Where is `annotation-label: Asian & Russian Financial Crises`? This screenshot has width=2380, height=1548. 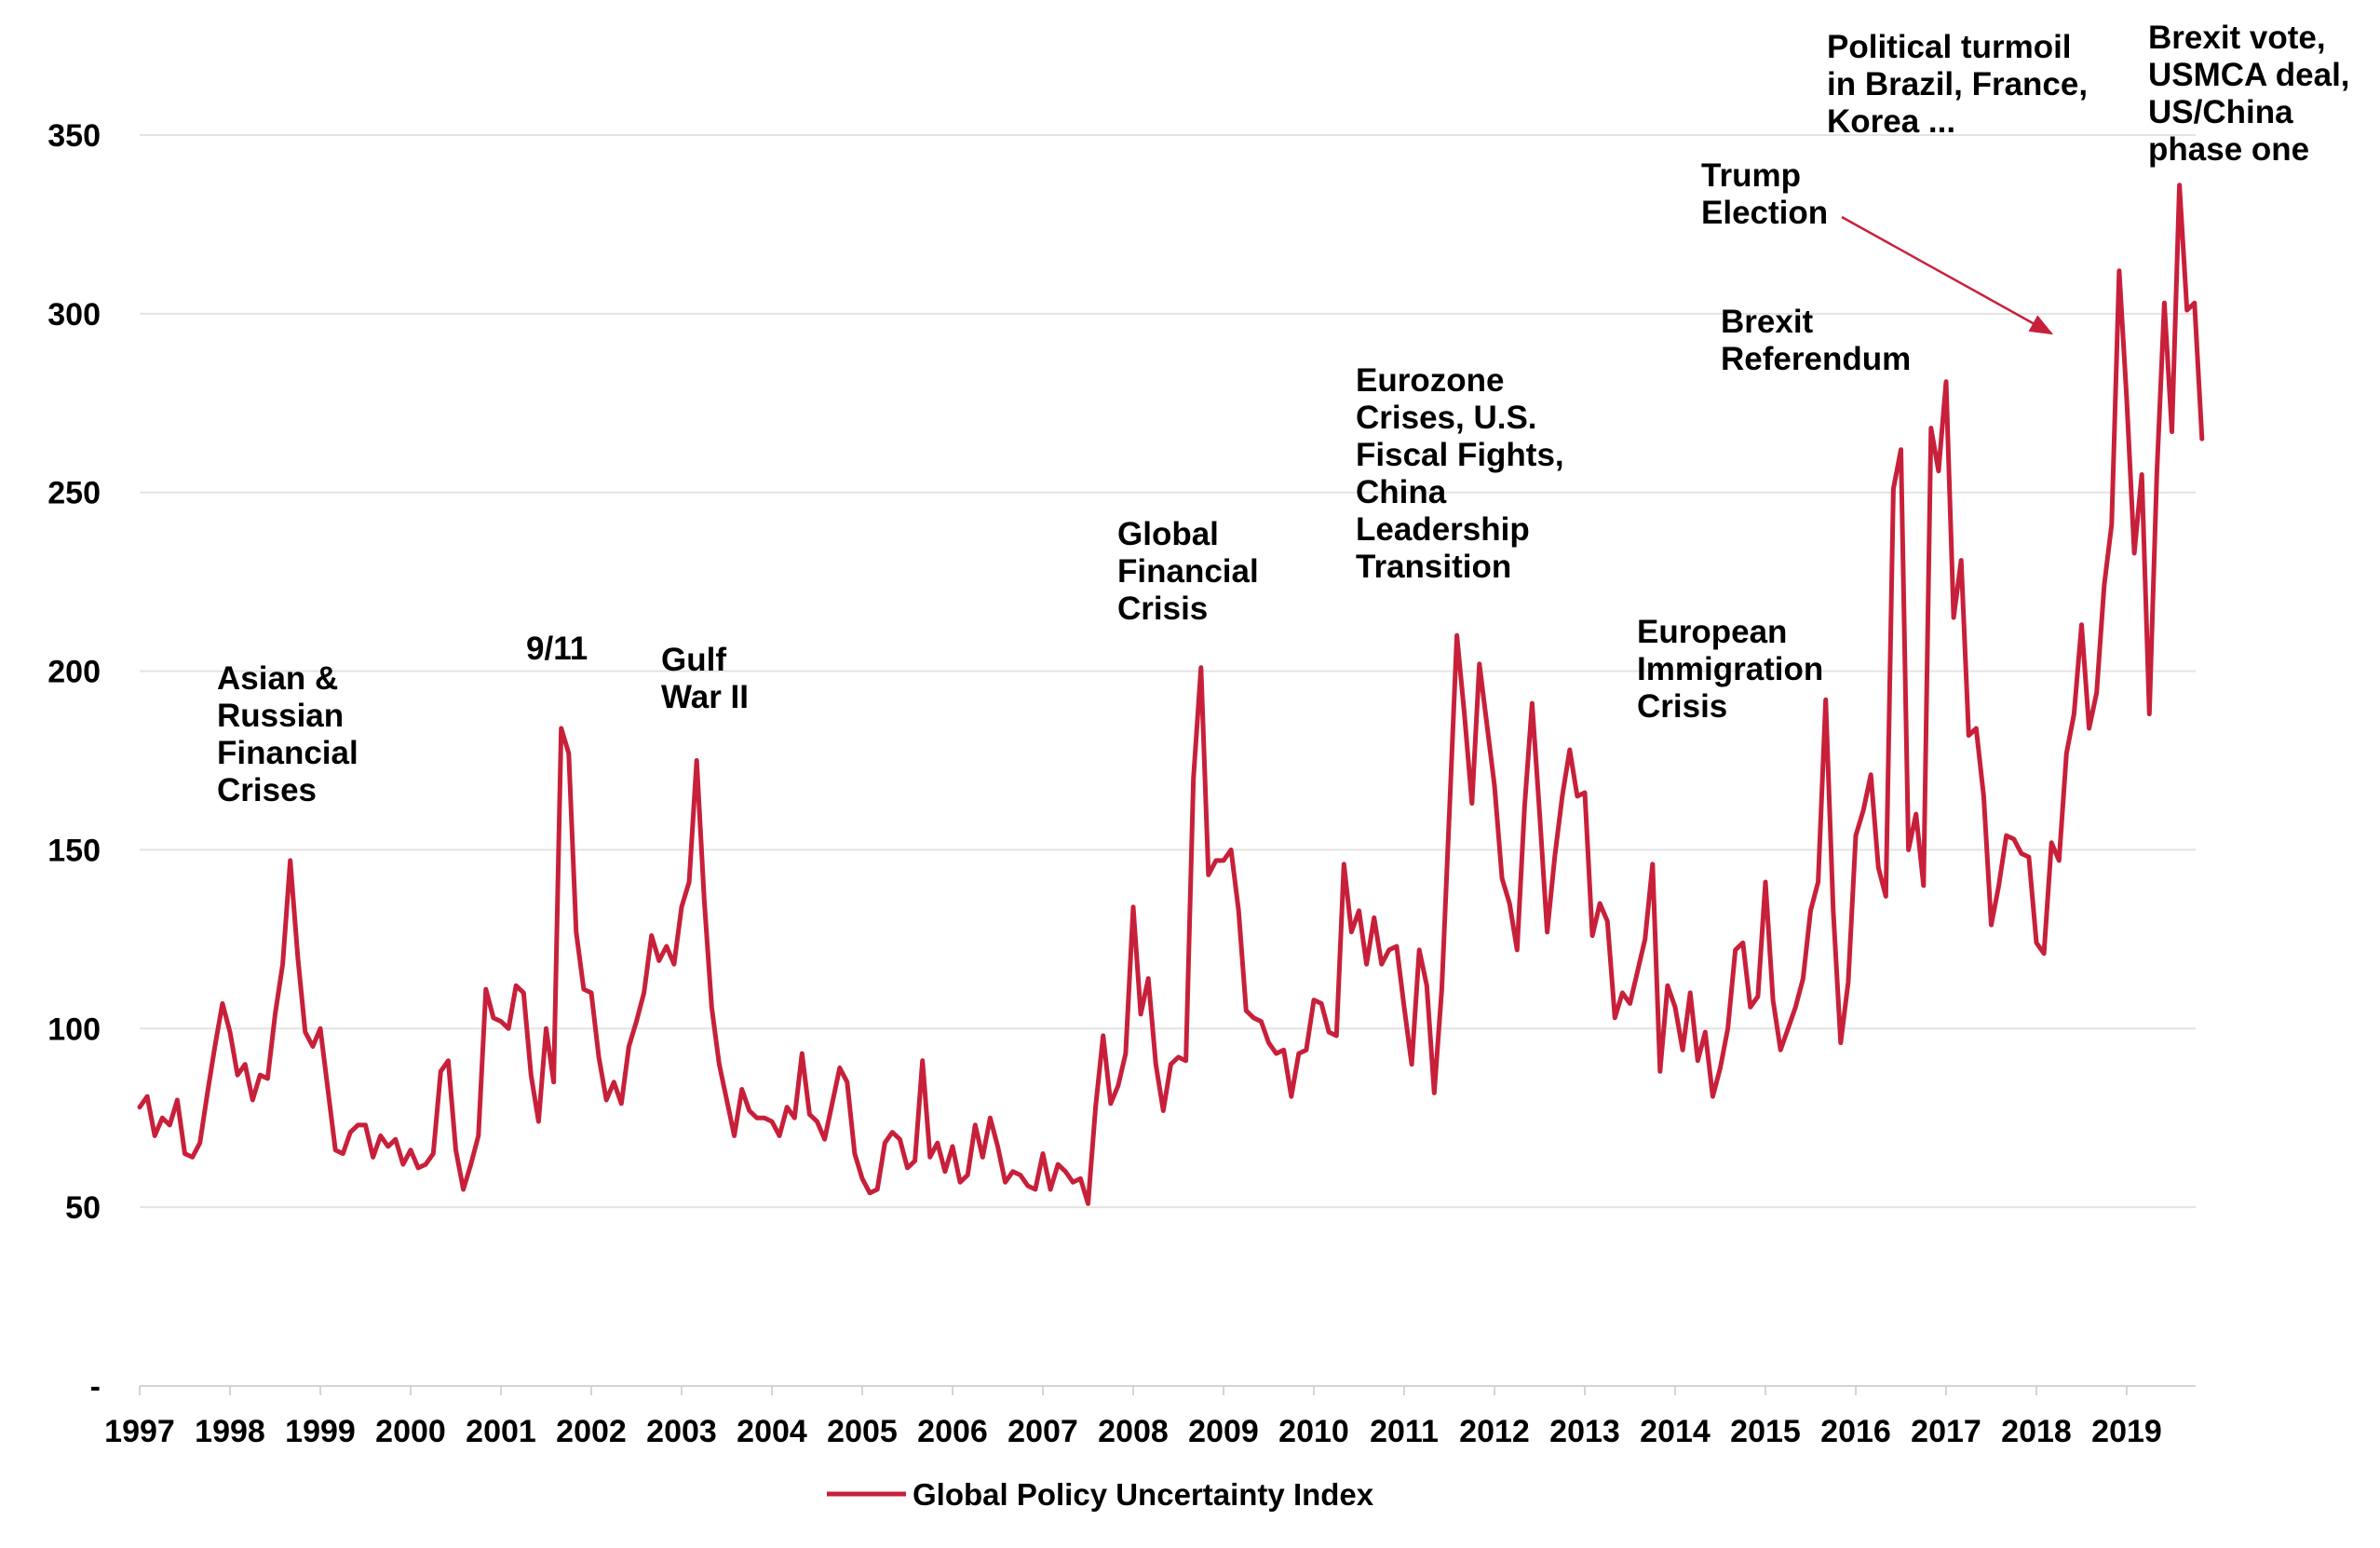
annotation-label: Asian & Russian Financial Crises is located at coordinates (287, 734).